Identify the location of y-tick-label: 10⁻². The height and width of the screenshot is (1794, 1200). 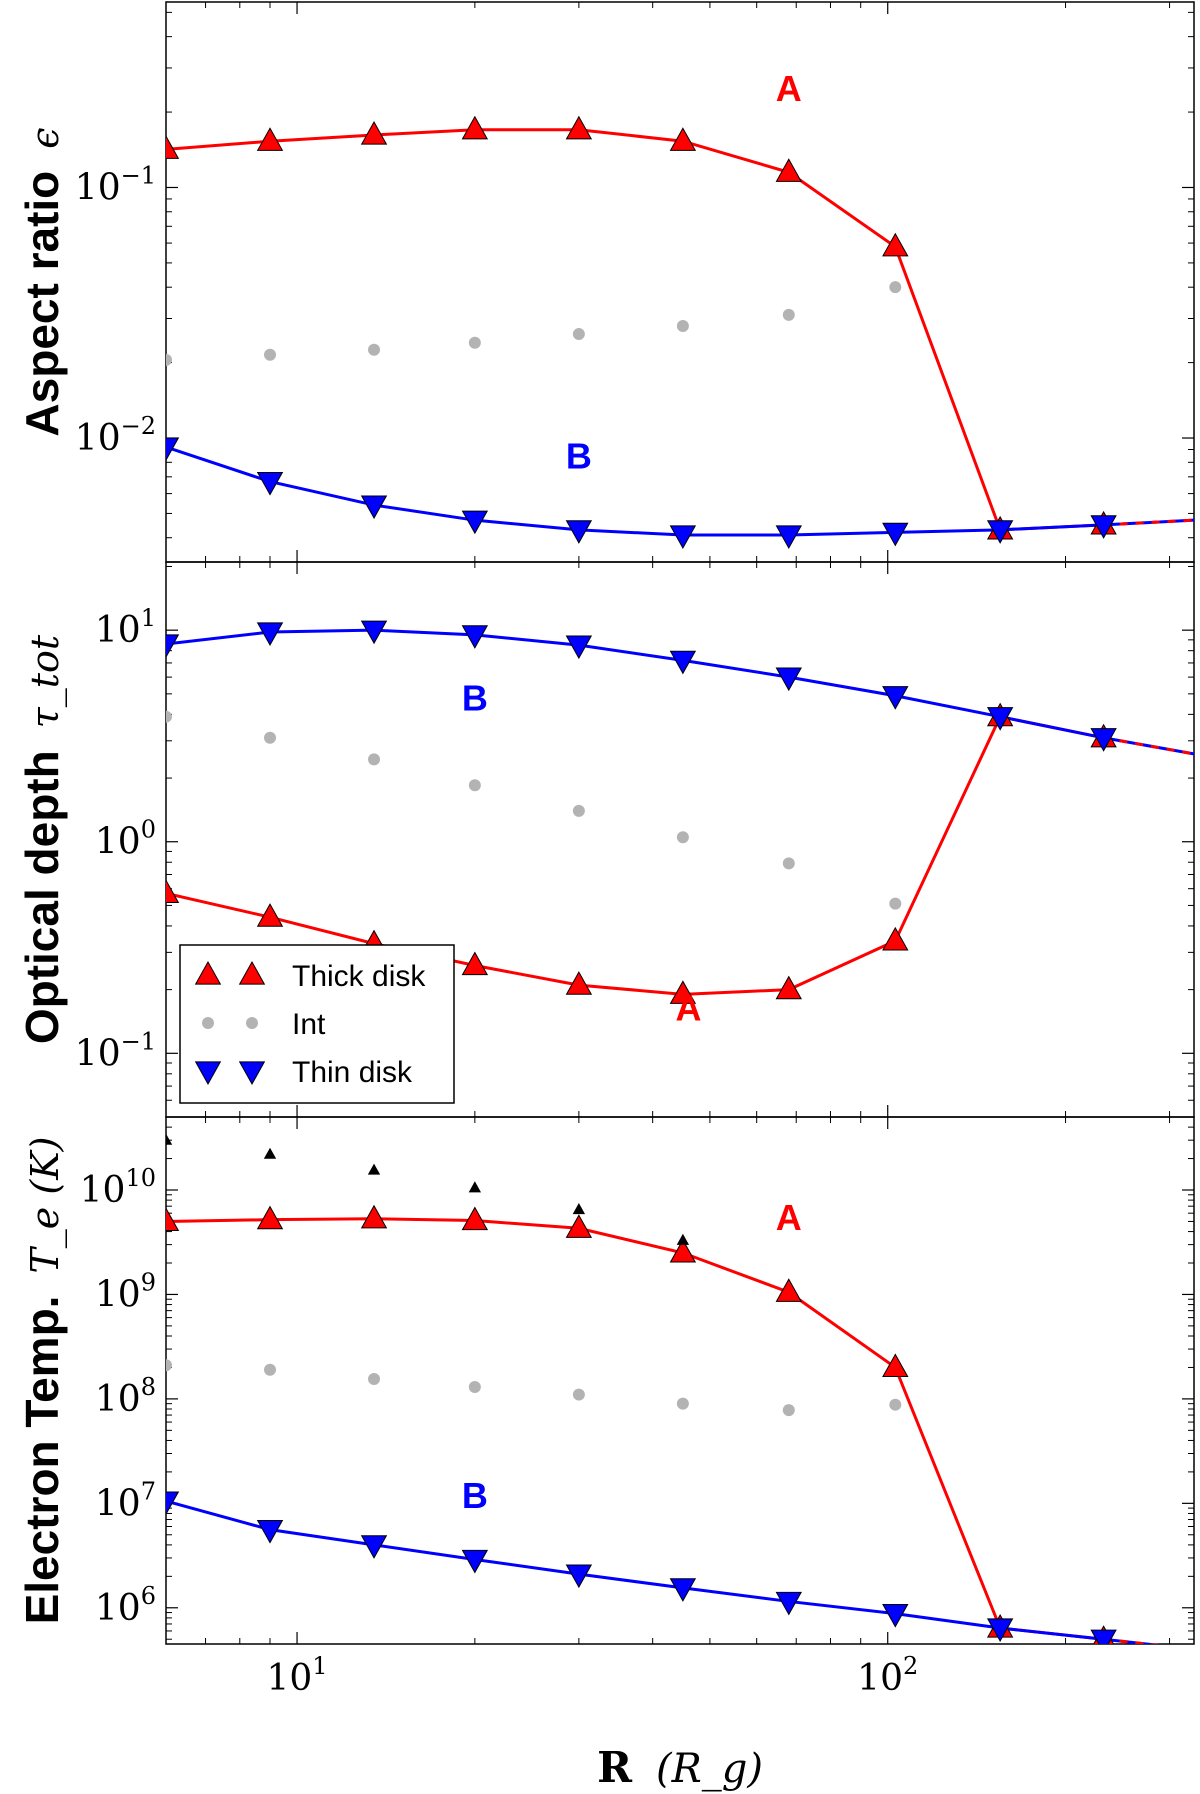
(115, 435).